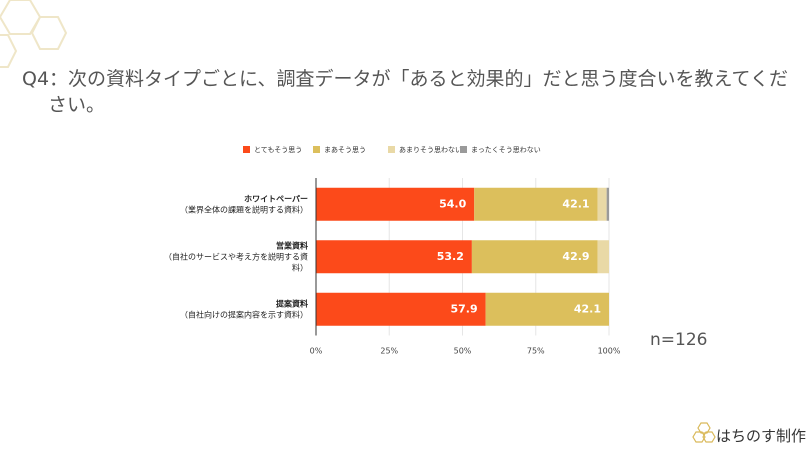  I want to click on x-tick-label: 100%, so click(609, 351).